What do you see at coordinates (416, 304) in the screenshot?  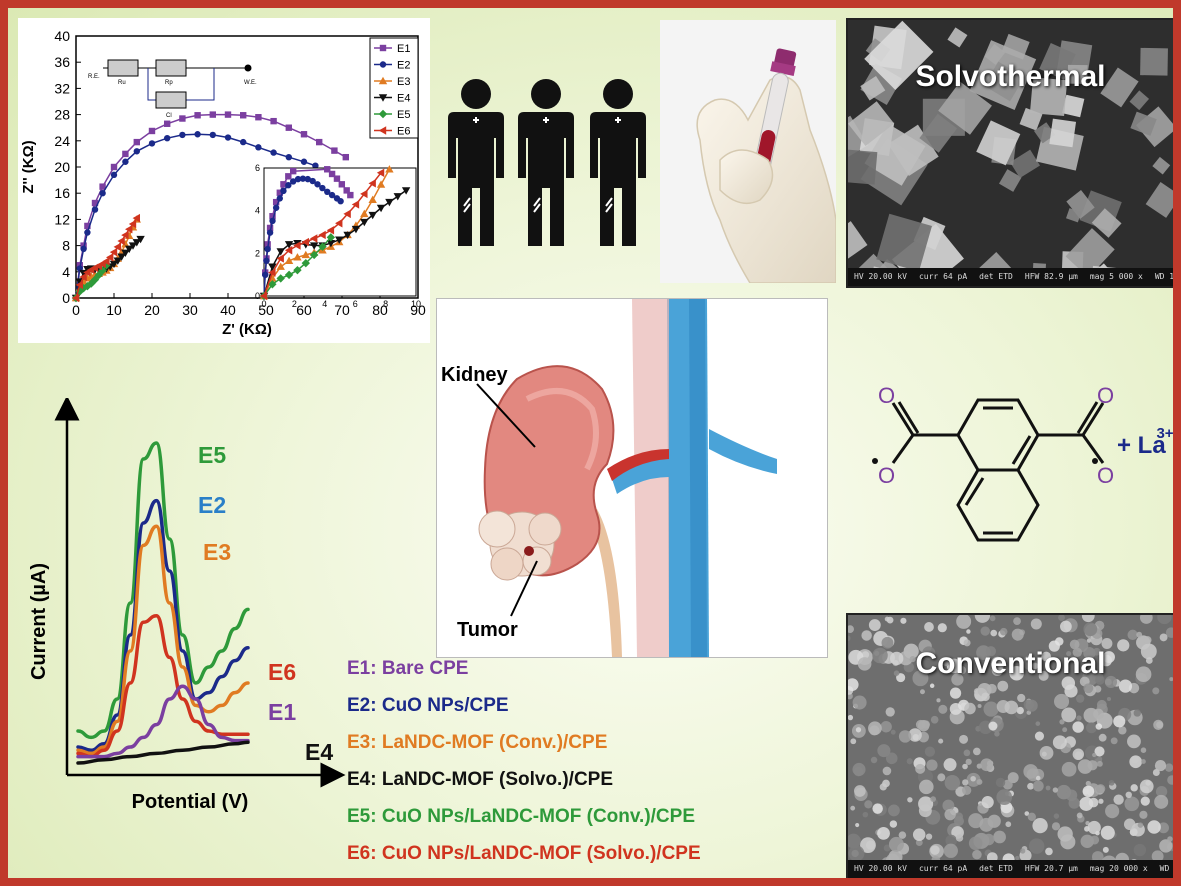 I see `inset-x-tick-label: 10` at bounding box center [416, 304].